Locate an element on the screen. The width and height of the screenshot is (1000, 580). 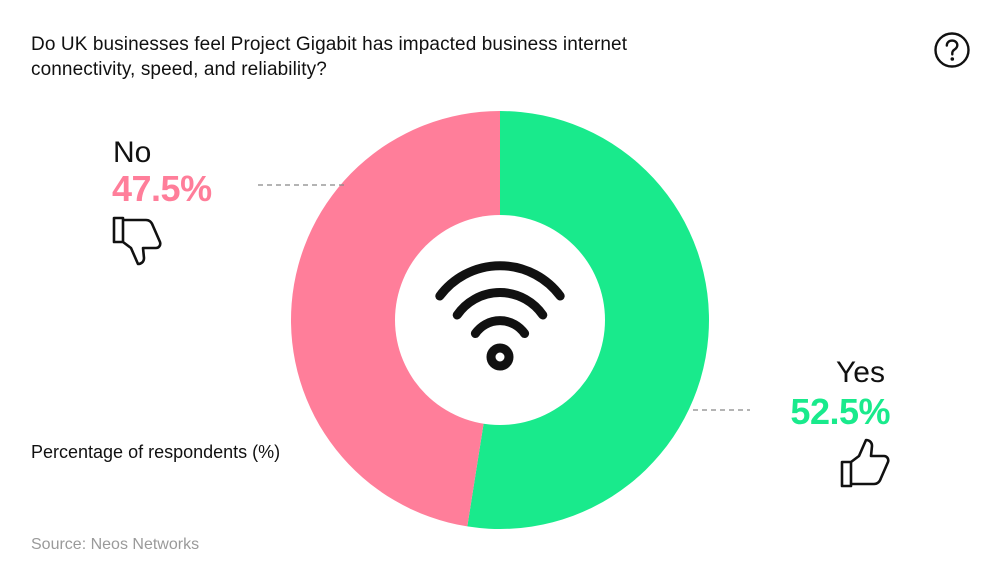
source-note: Source: Neos Networks is located at coordinates (115, 544).